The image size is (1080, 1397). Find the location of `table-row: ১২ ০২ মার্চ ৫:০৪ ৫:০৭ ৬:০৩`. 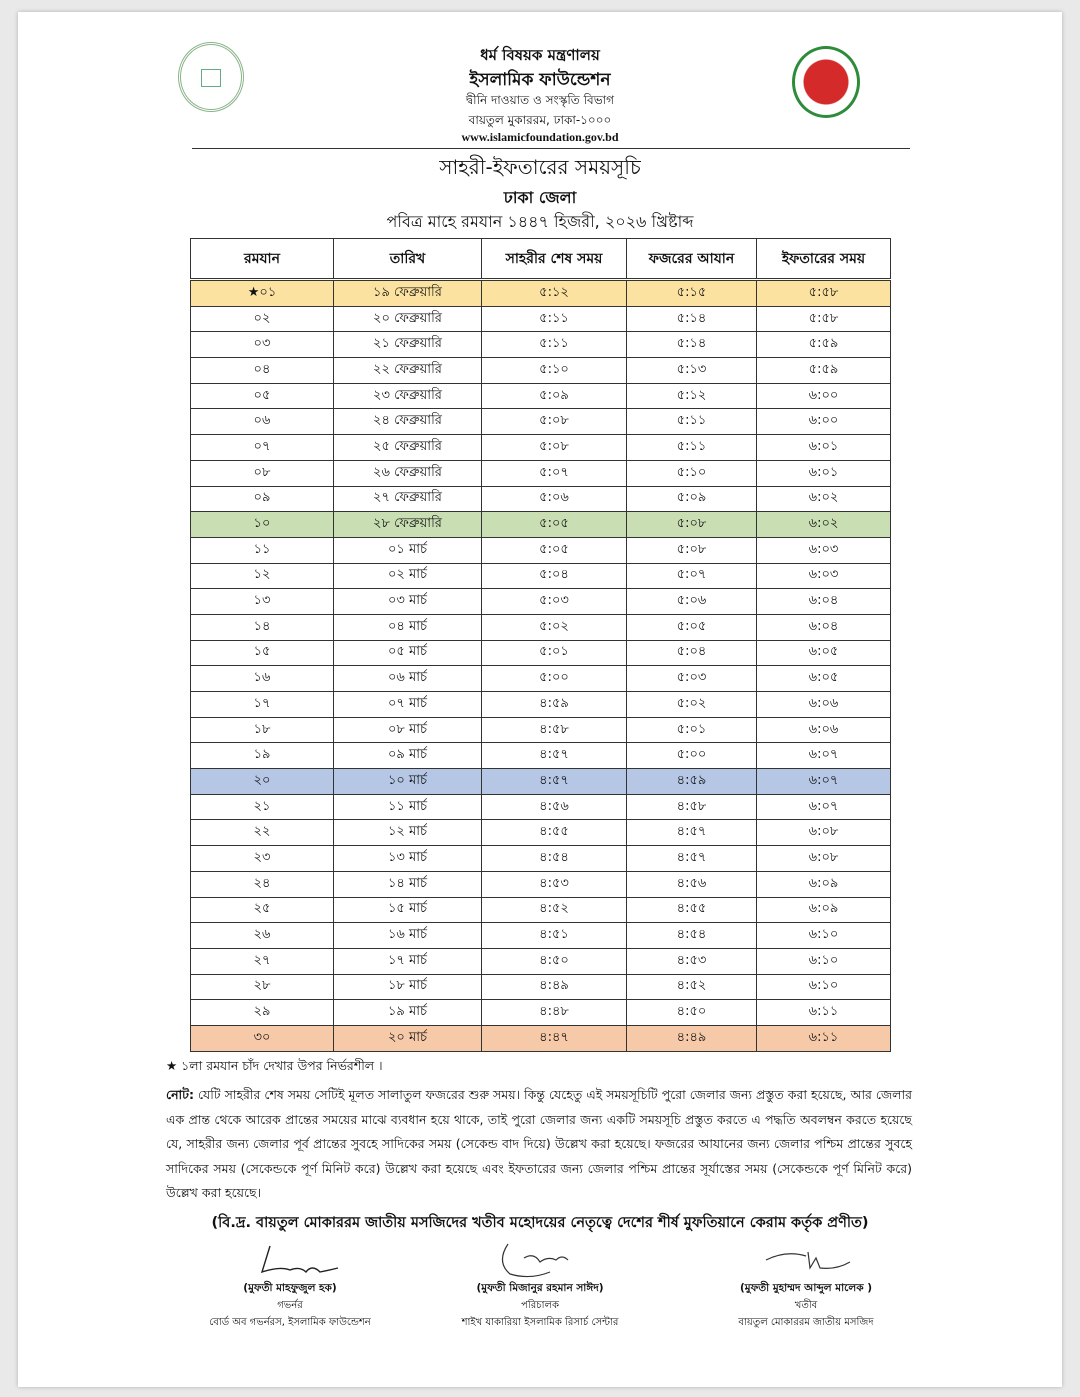

table-row: ১২ ০২ মার্চ ৫:০৪ ৫:০৭ ৬:০৩ is located at coordinates (540, 576).